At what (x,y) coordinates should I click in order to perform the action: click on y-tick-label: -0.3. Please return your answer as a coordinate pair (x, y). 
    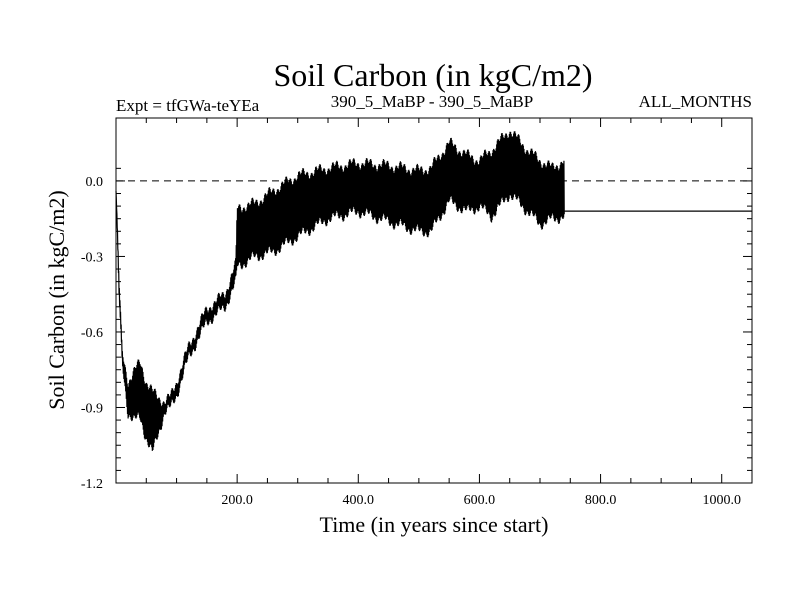
    Looking at the image, I should click on (92, 257).